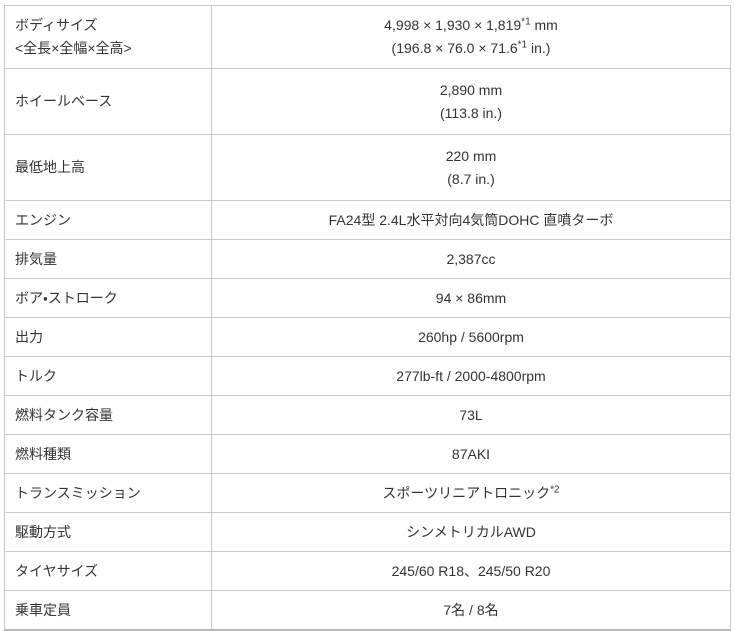  What do you see at coordinates (471, 101) in the screenshot?
I see `spec-value: 2,890 mm (113.8 in.)` at bounding box center [471, 101].